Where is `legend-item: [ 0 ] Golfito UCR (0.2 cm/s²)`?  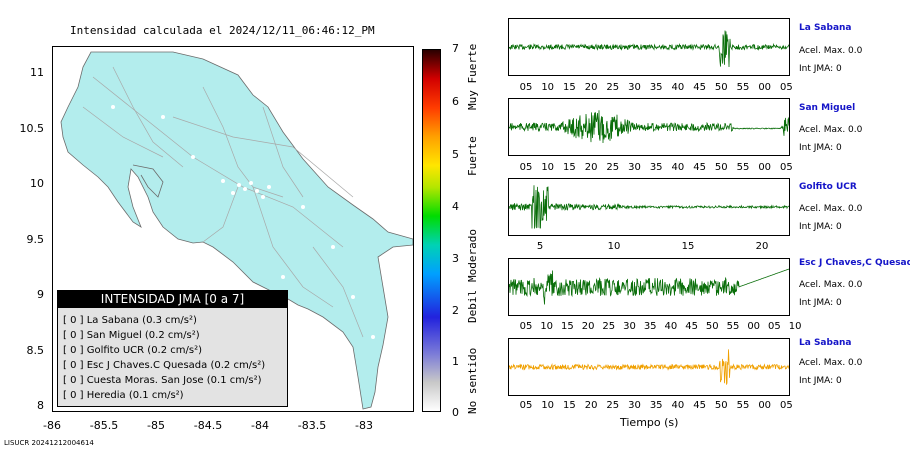
legend-item: [ 0 ] Golfito UCR (0.2 cm/s²) is located at coordinates (133, 350).